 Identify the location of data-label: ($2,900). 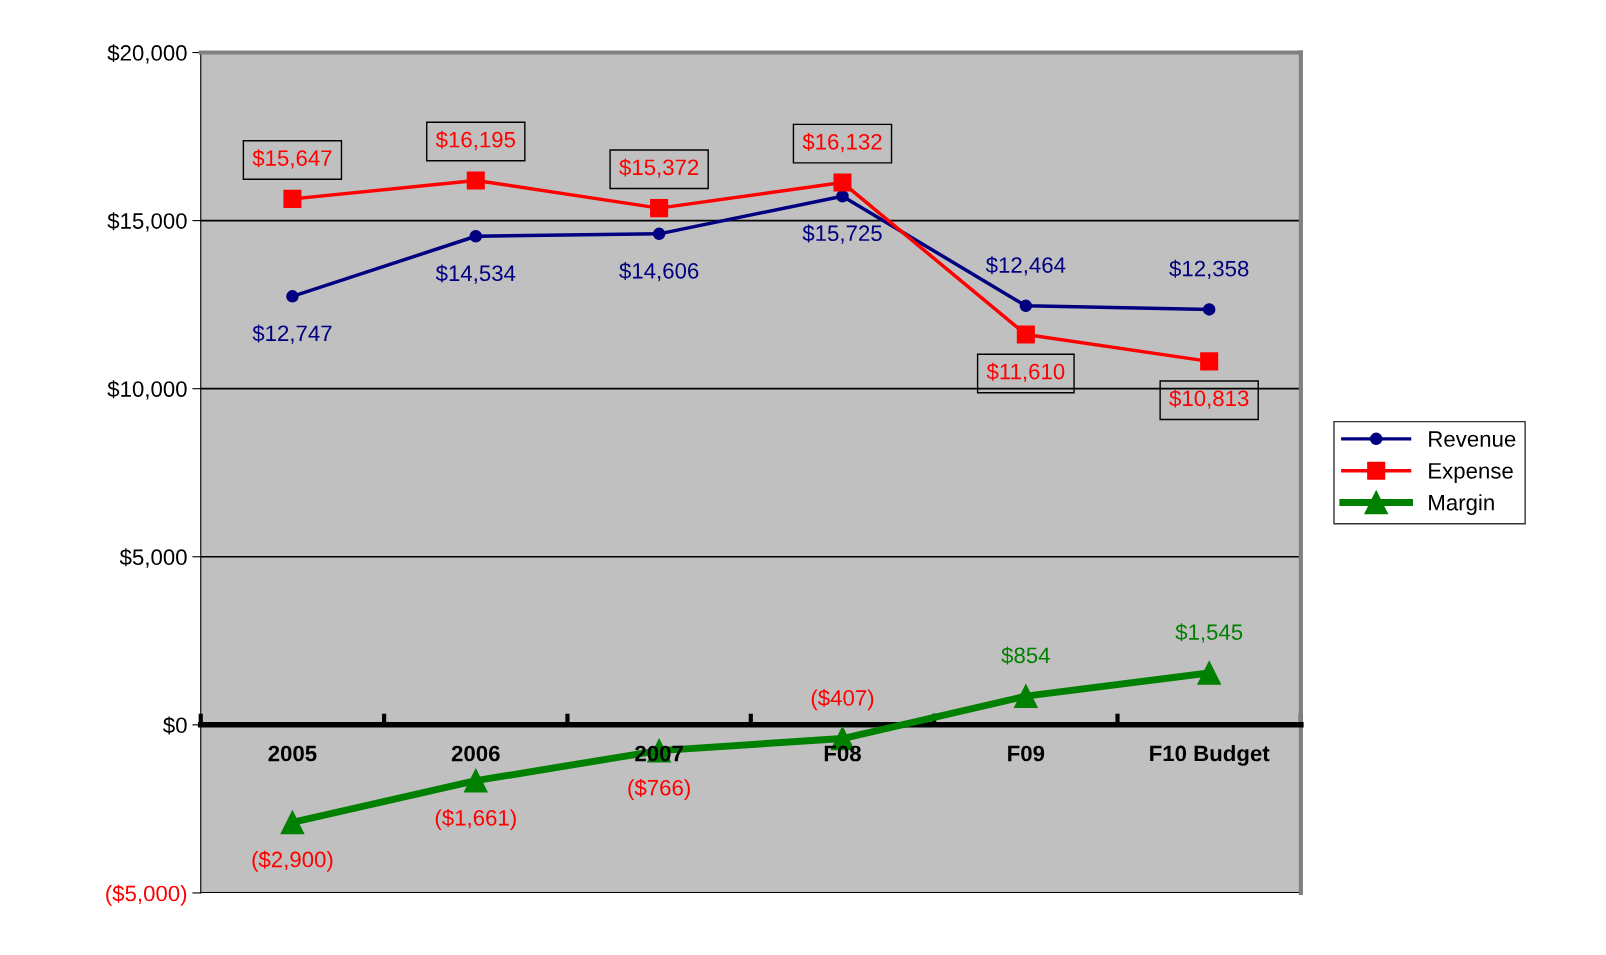
(292, 861).